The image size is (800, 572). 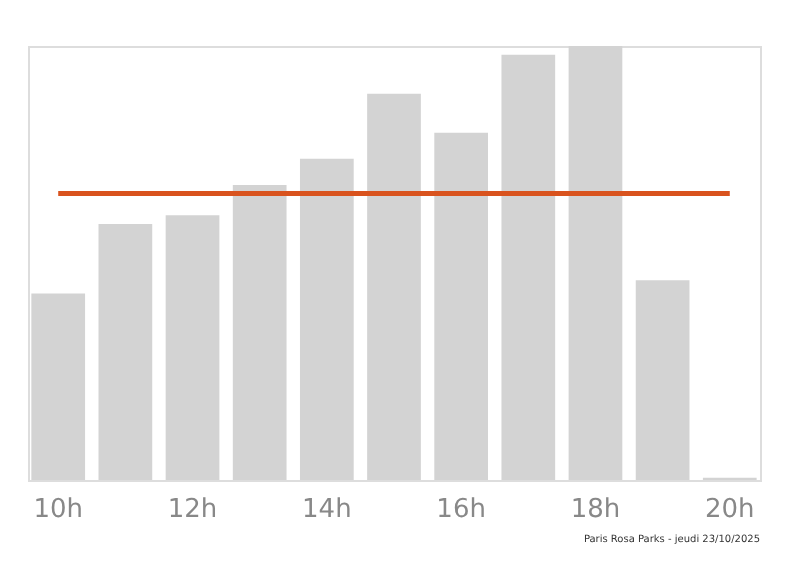 What do you see at coordinates (461, 510) in the screenshot?
I see `x-tick-label: 16h` at bounding box center [461, 510].